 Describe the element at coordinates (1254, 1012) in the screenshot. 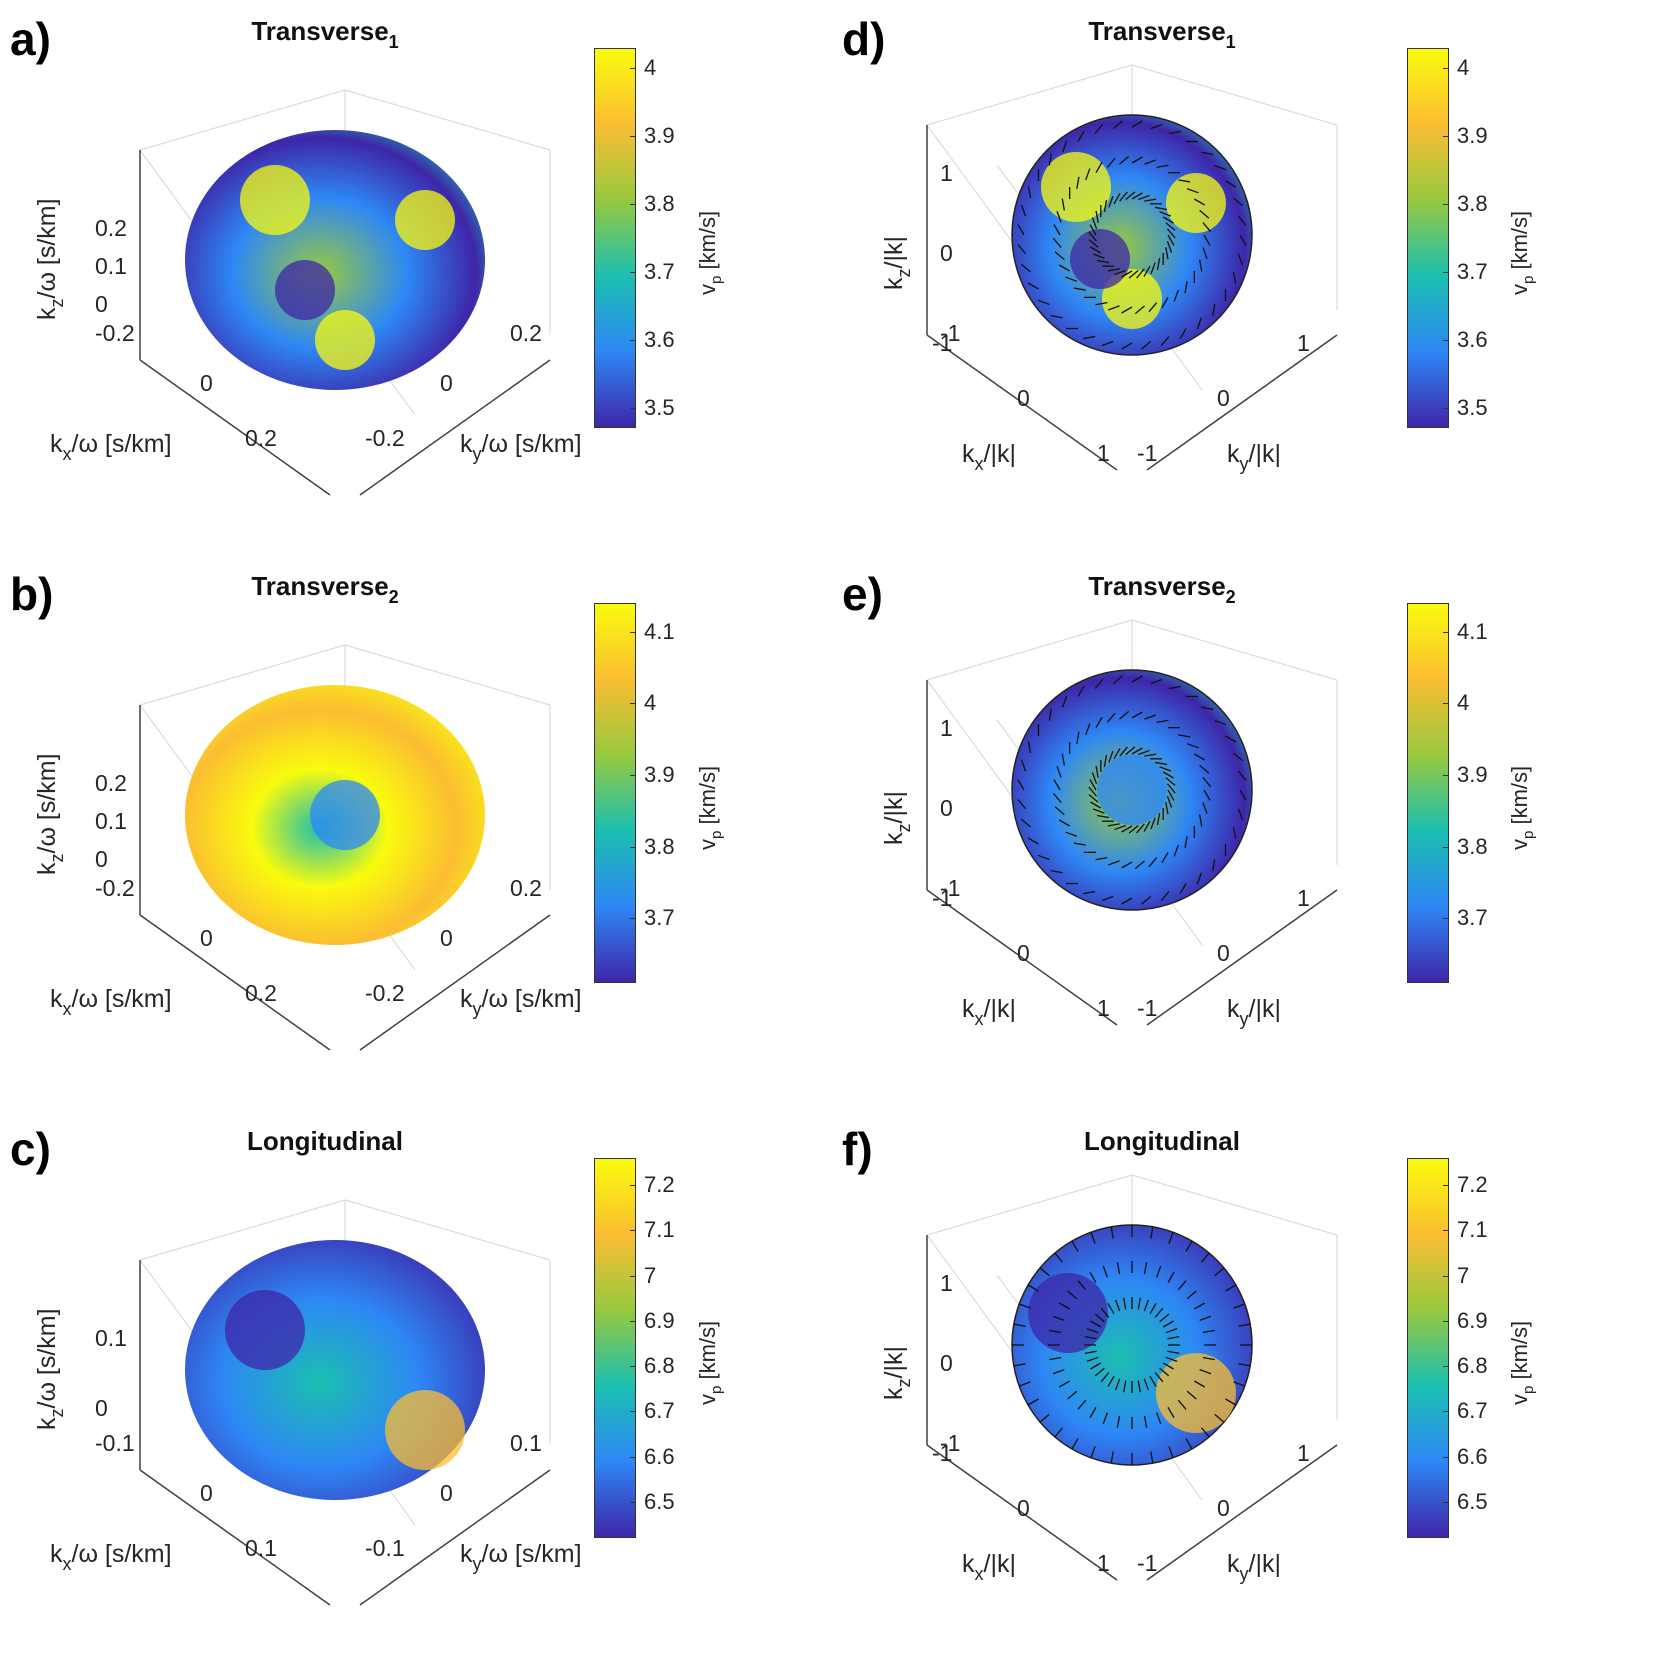

I see `y-axis-label: ky/|k|` at that location.